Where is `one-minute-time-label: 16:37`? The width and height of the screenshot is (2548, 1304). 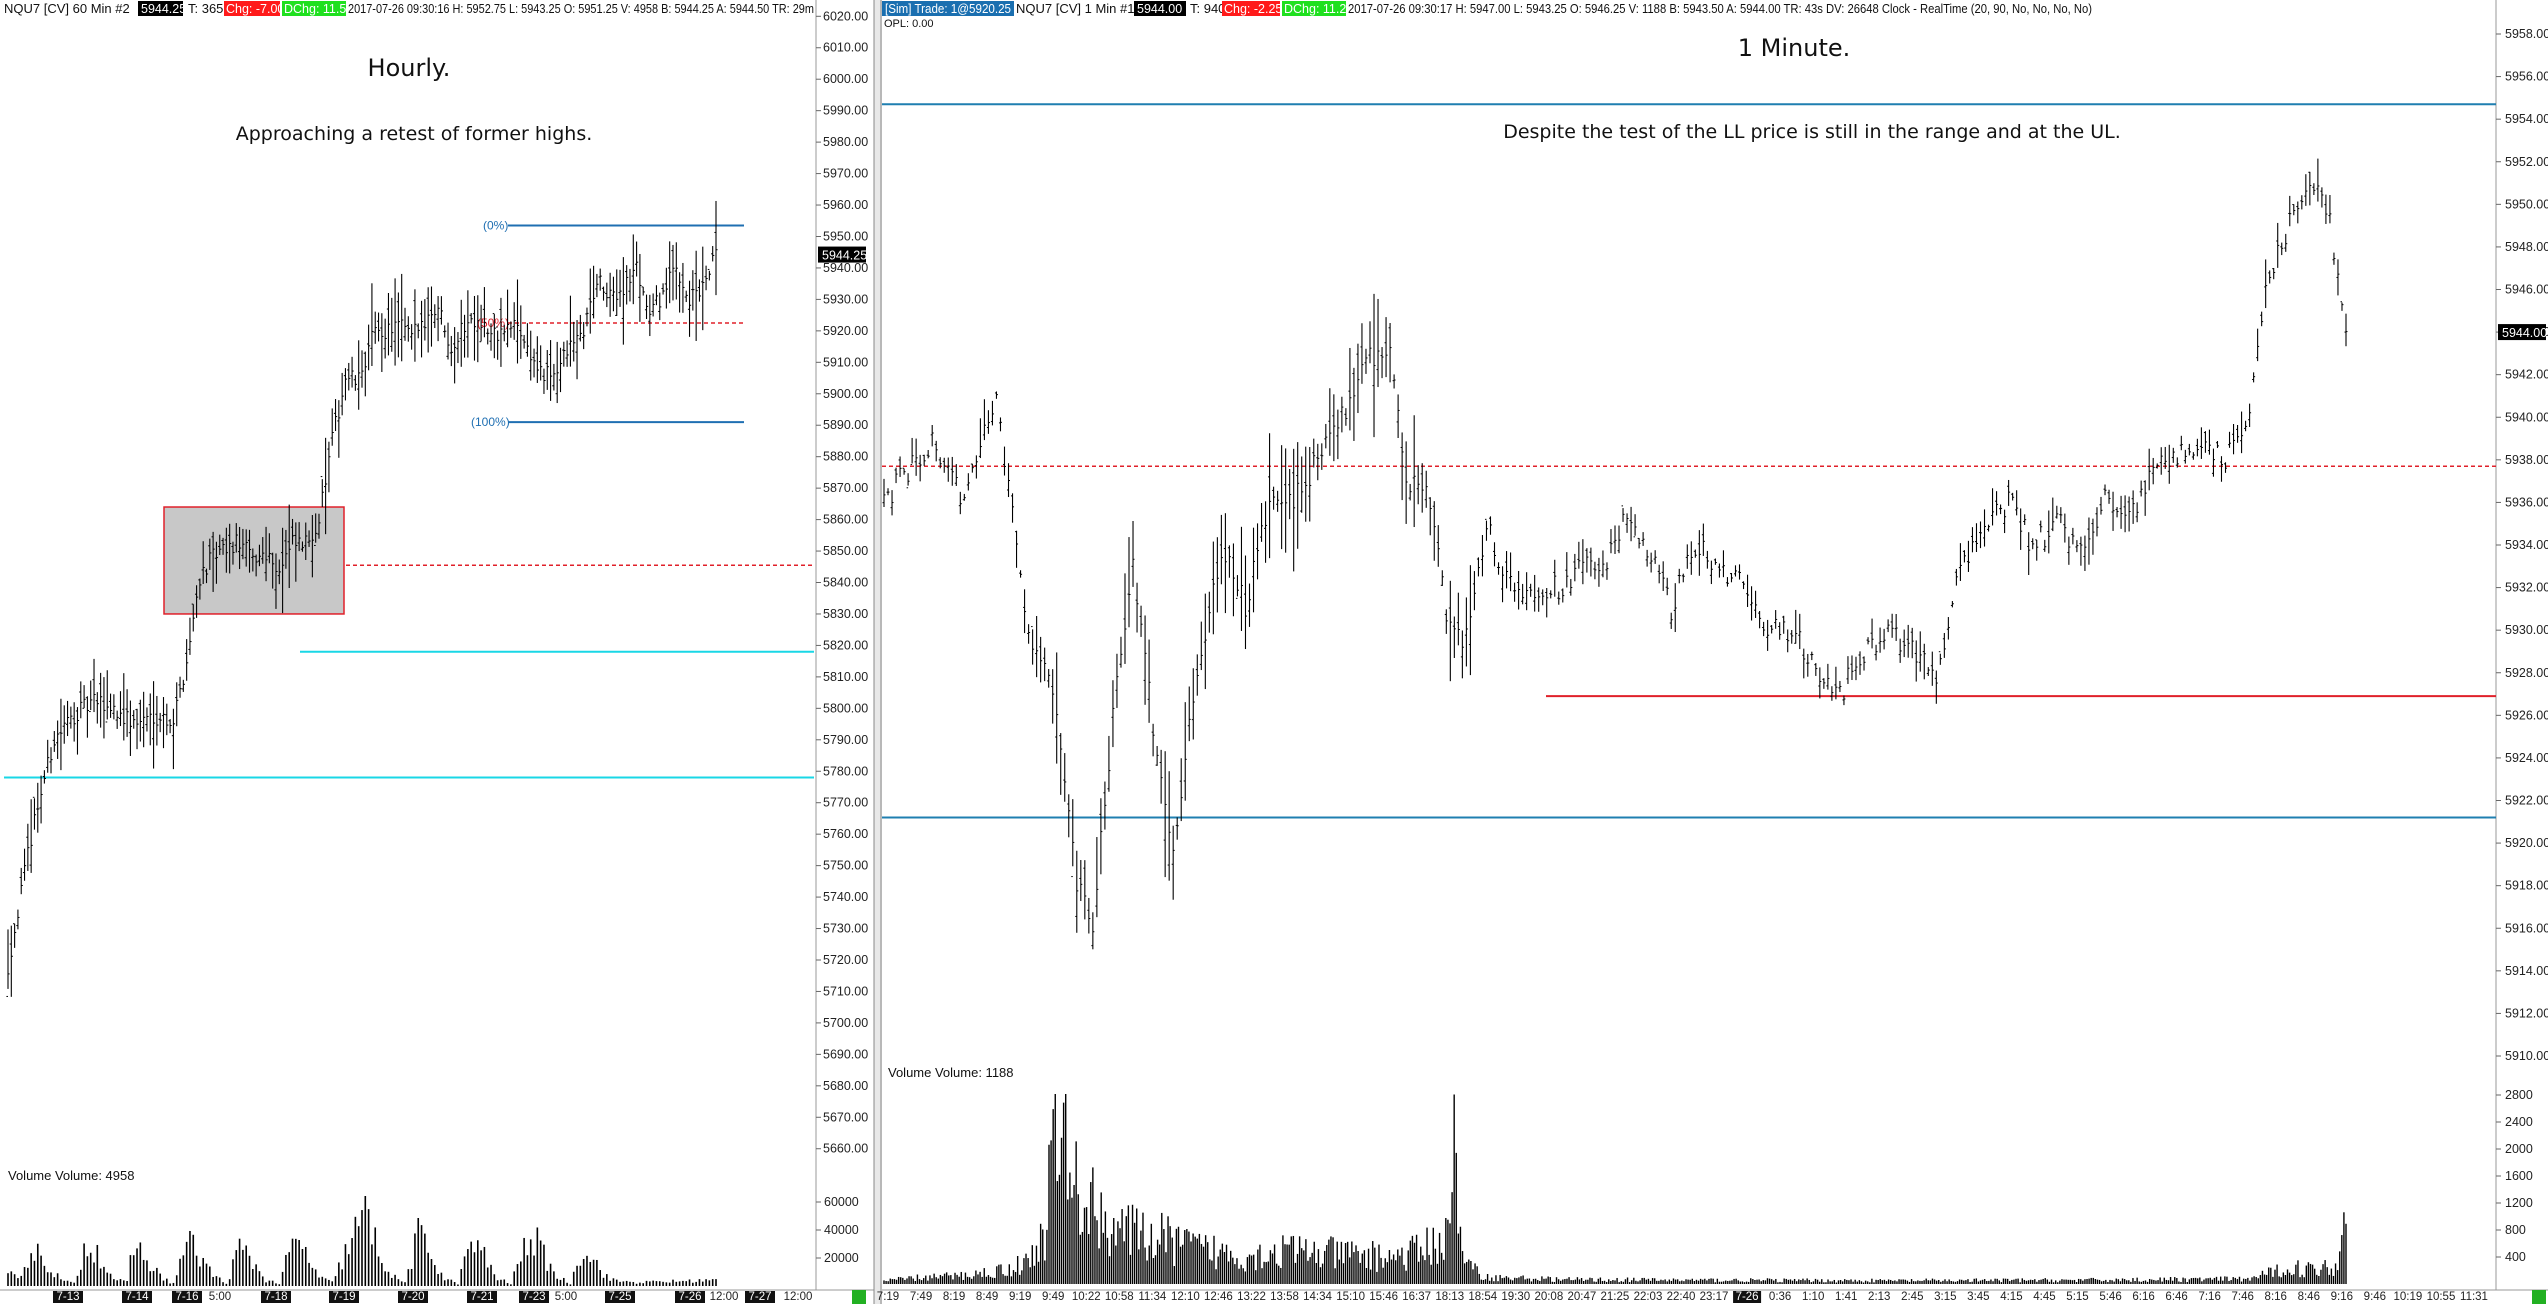 one-minute-time-label: 16:37 is located at coordinates (1416, 1297).